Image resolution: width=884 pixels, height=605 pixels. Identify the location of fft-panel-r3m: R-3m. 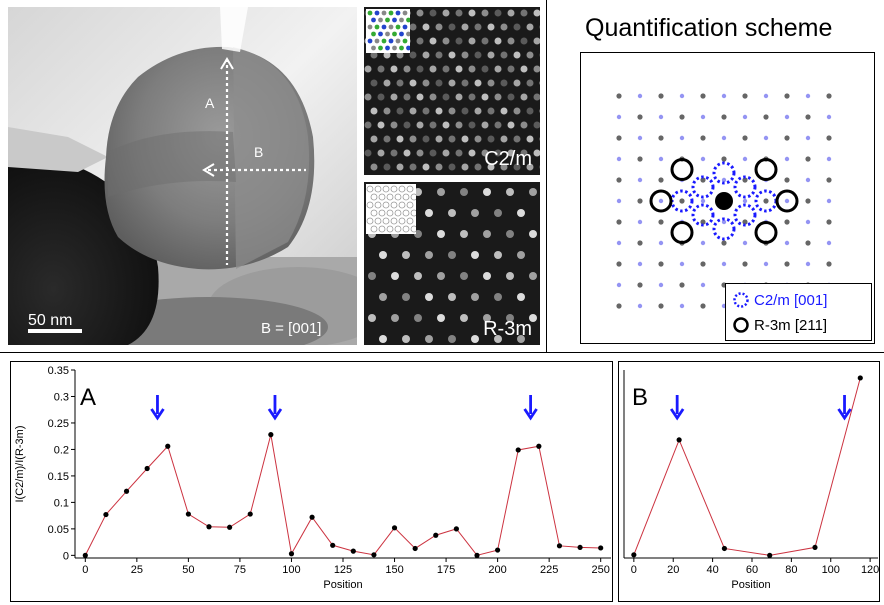
(452, 263).